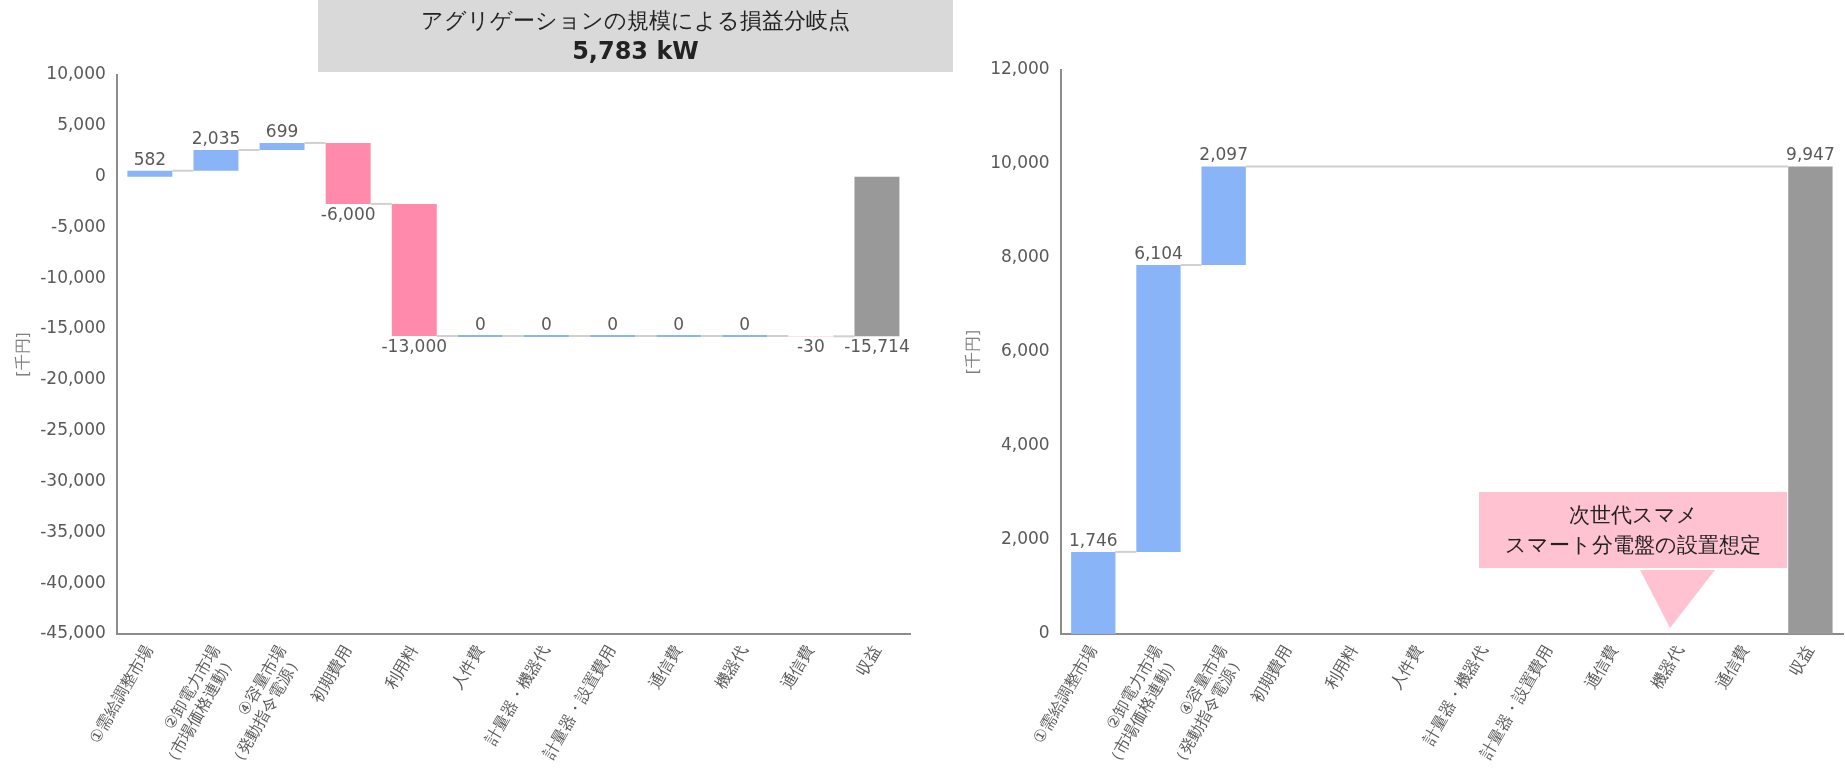 This screenshot has width=1845, height=784. Describe the element at coordinates (73, 429) in the screenshot. I see `y-tick-label: -25,000` at that location.